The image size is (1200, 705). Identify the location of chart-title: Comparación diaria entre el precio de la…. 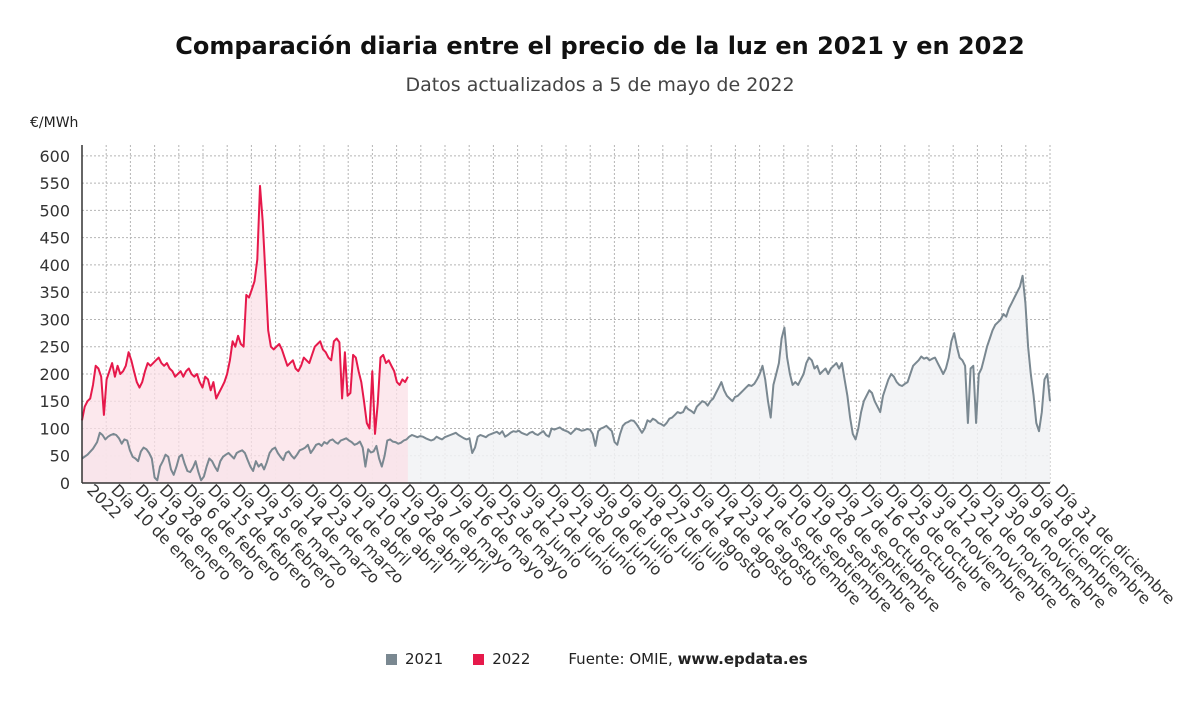
(600, 46).